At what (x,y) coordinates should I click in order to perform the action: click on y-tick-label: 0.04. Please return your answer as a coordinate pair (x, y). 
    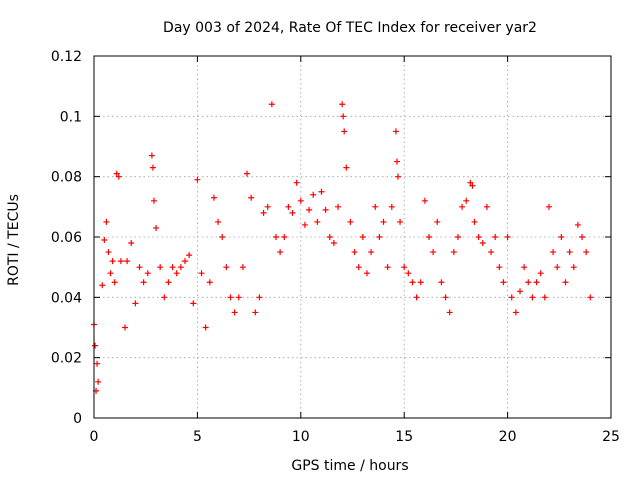
    Looking at the image, I should click on (66, 298).